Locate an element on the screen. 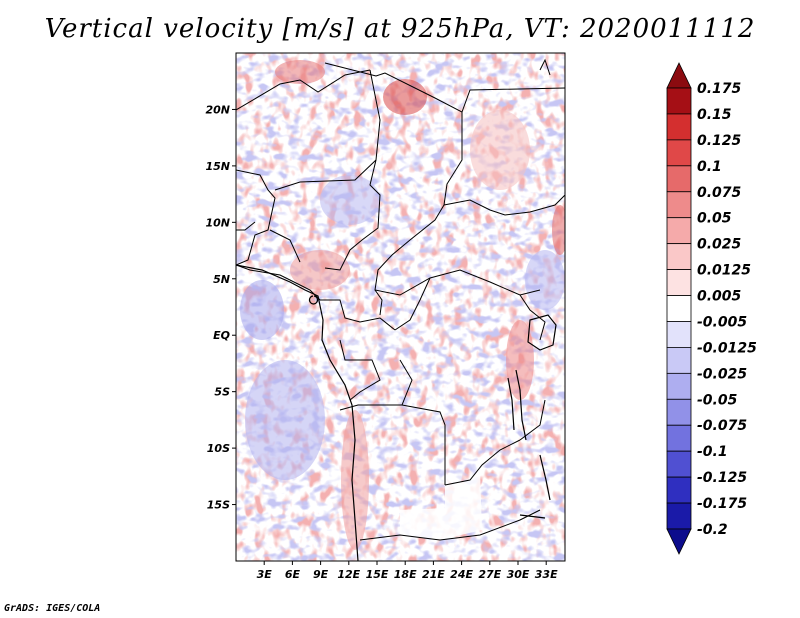 Image resolution: width=800 pixels, height=618 pixels. lat-tick-label: EQ is located at coordinates (221, 335).